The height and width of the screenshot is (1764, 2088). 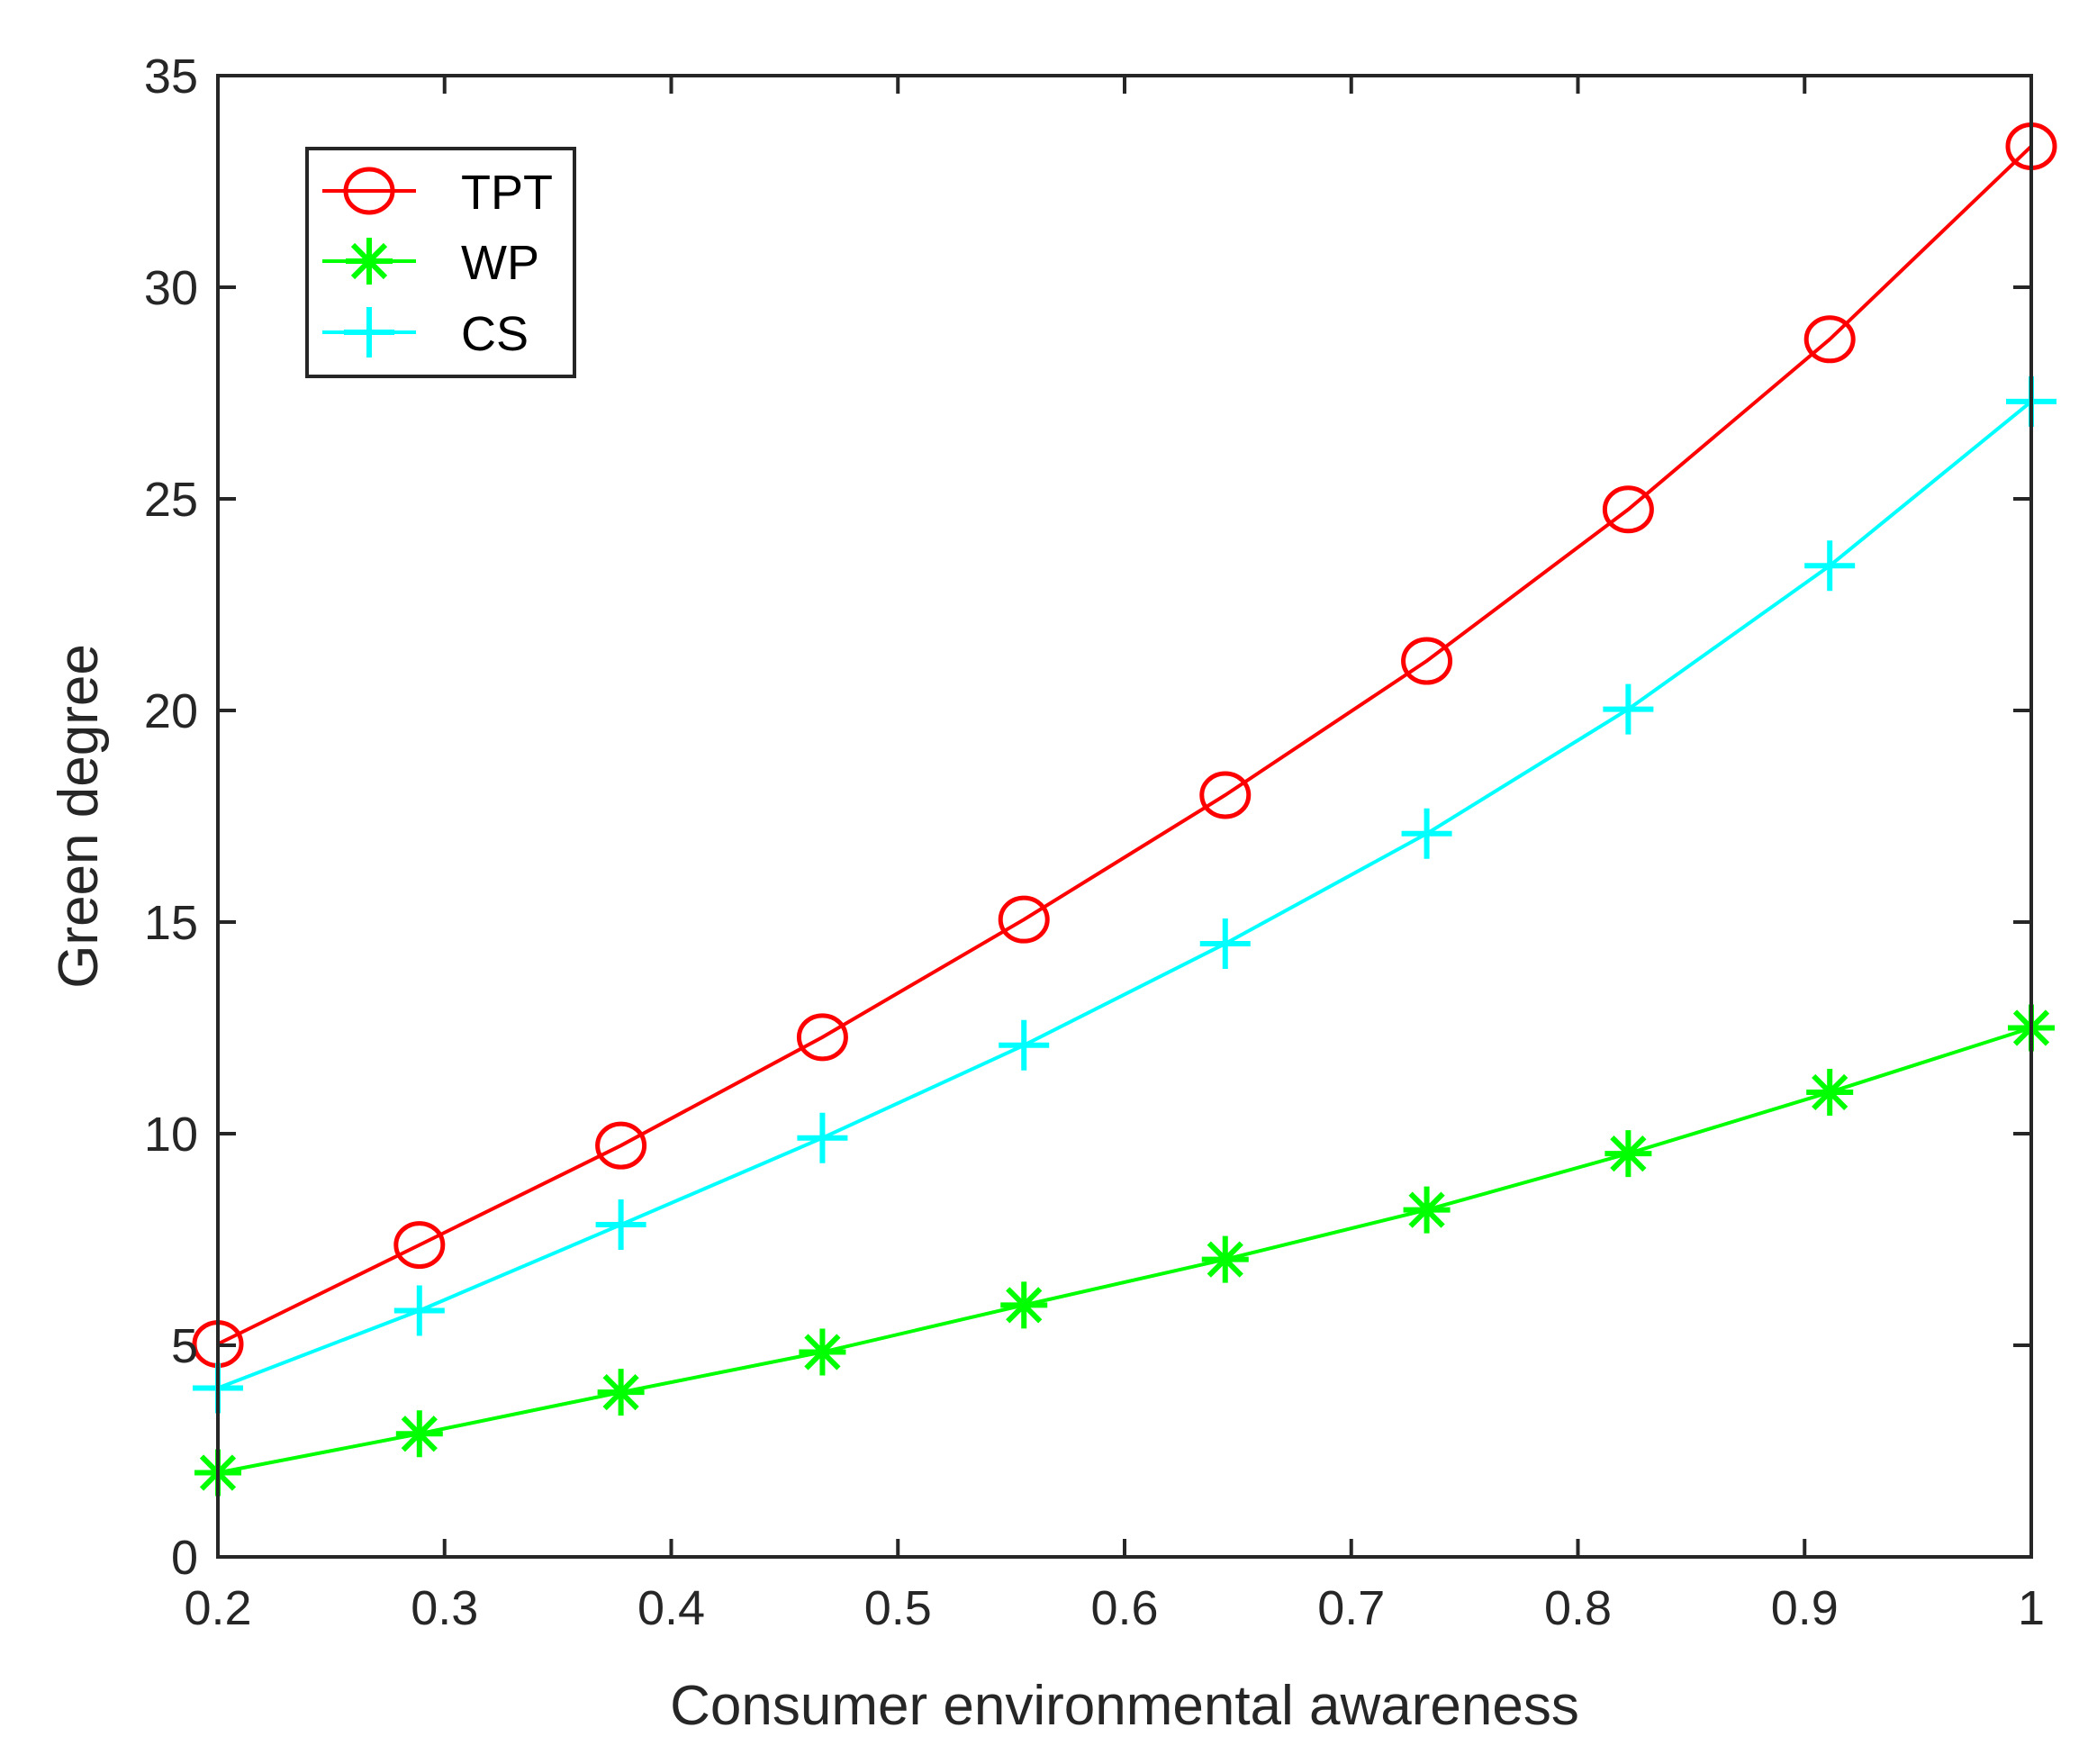 I want to click on legend: TPT WP CS, so click(x=440, y=262).